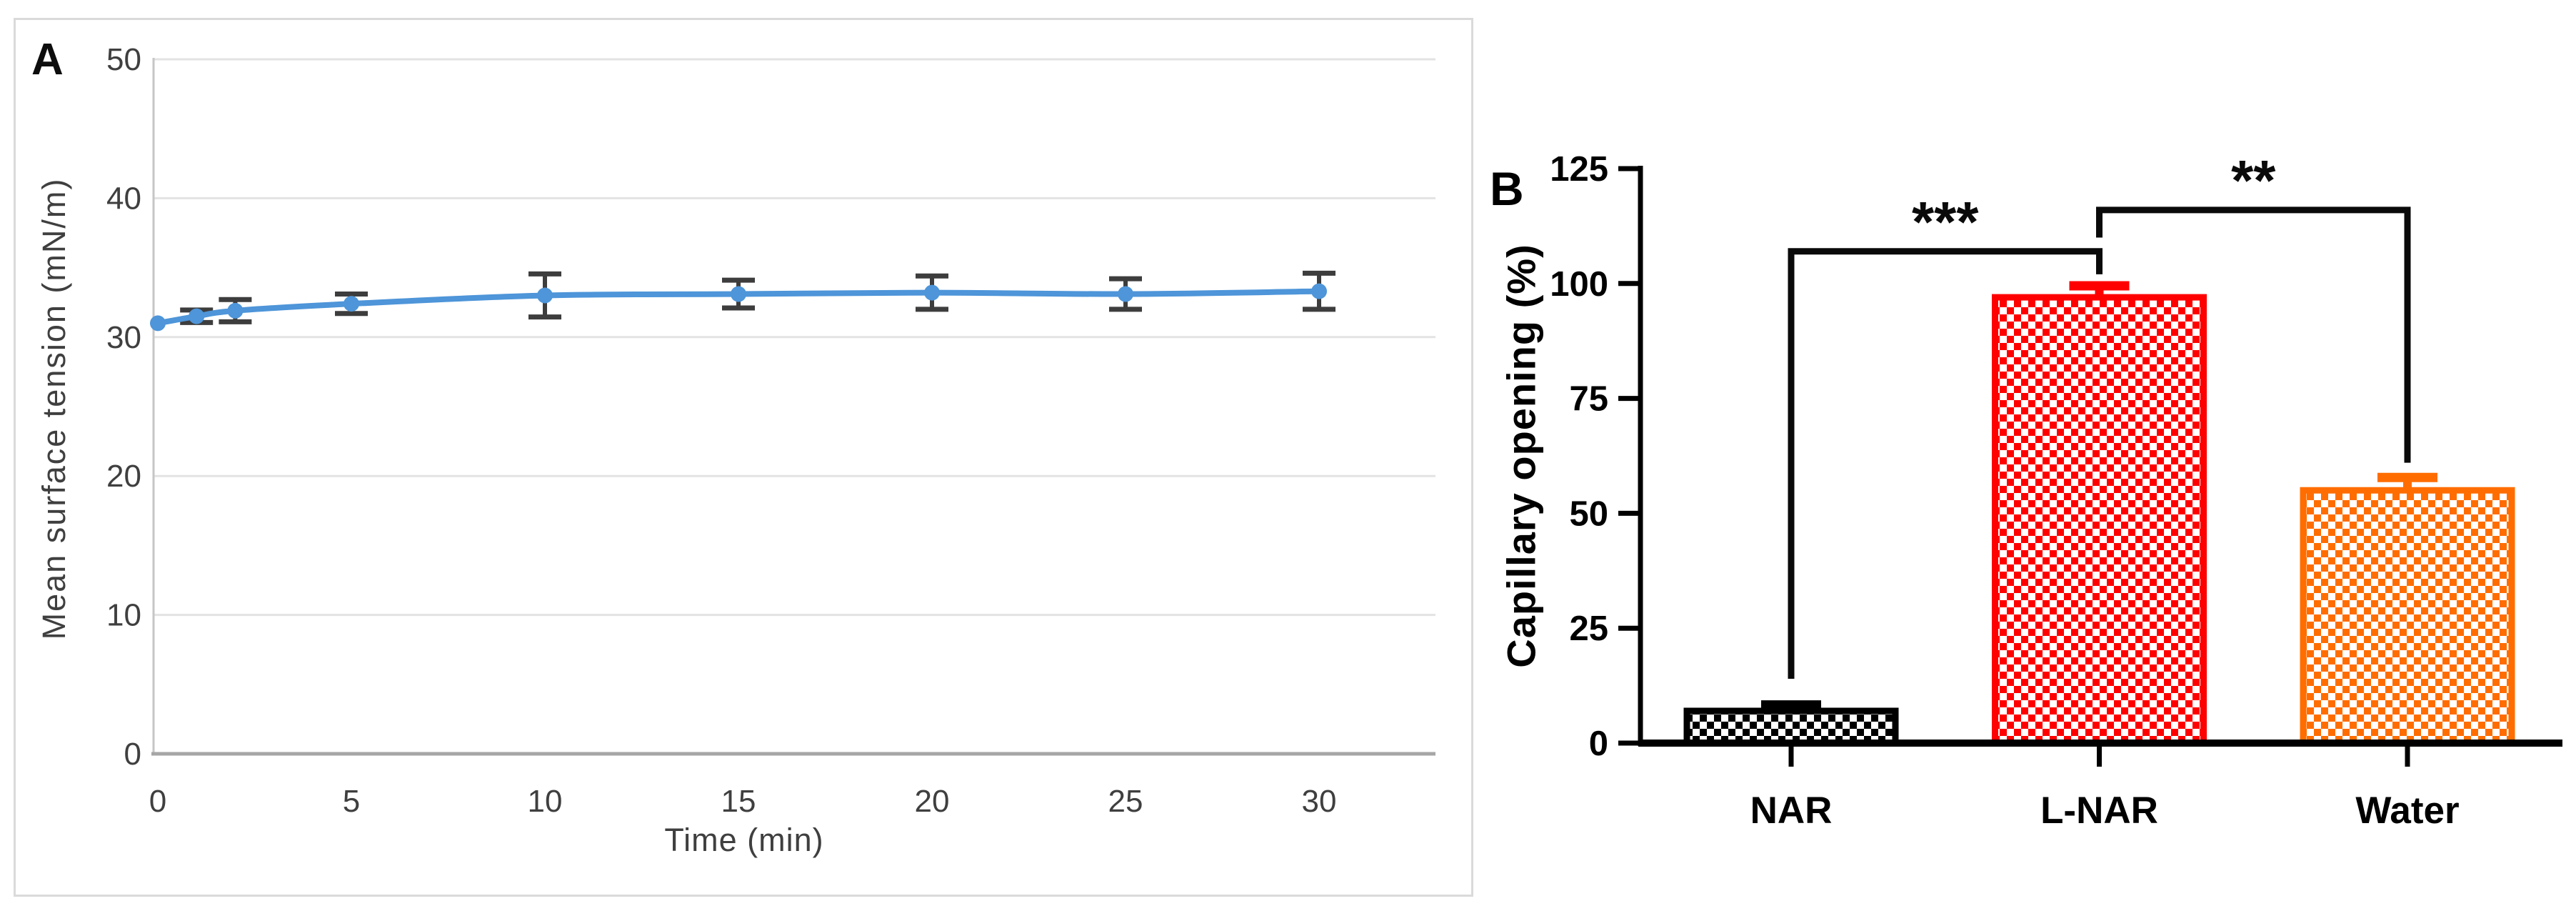 The width and height of the screenshot is (2576, 906). Describe the element at coordinates (123, 476) in the screenshot. I see `a-y-tick-label: 20` at that location.